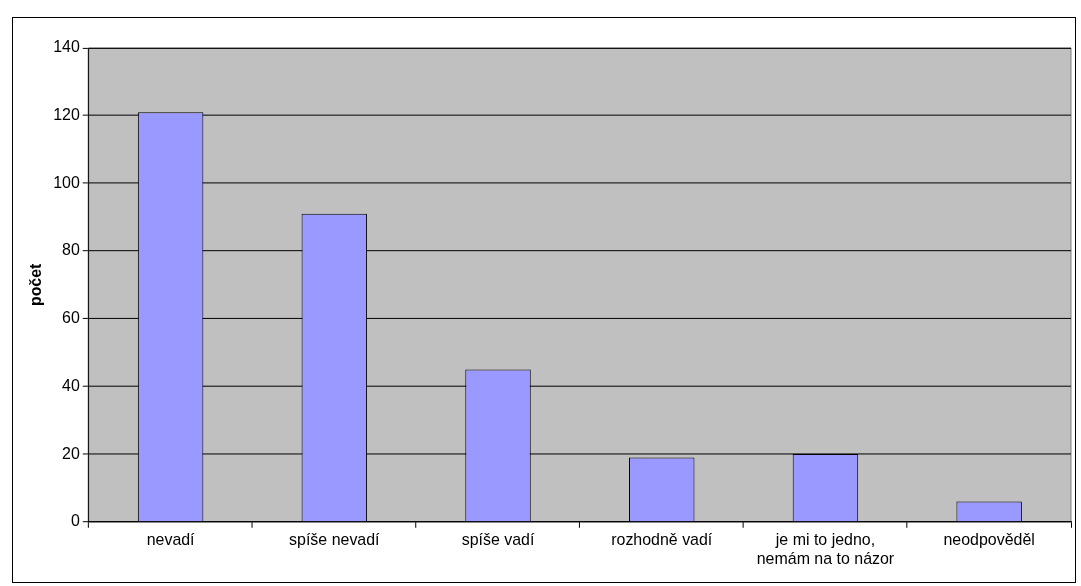 This screenshot has height=586, width=1081. What do you see at coordinates (71, 250) in the screenshot?
I see `y-tick-label: 80` at bounding box center [71, 250].